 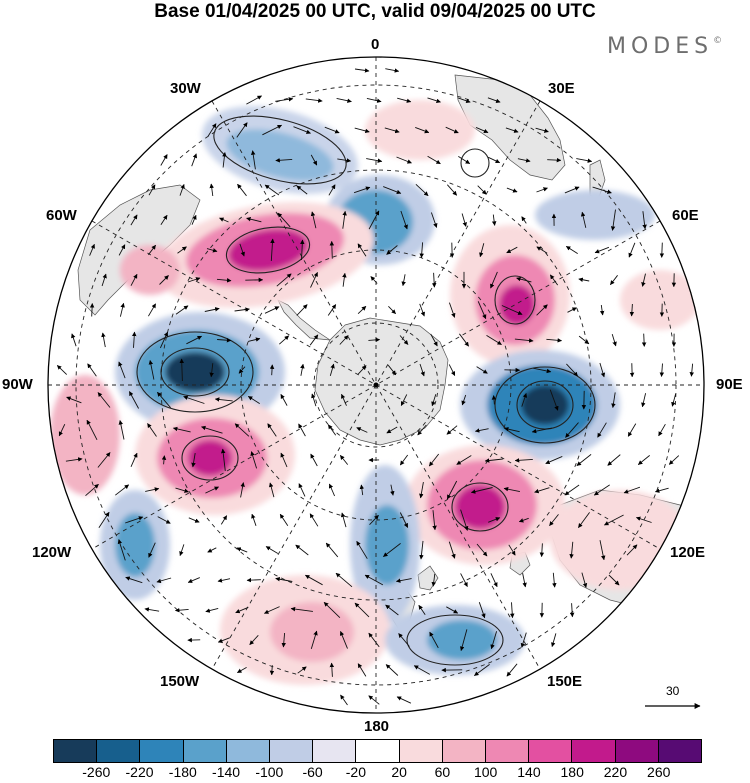 I want to click on colorbar-tick-label: 20, so click(x=399, y=772).